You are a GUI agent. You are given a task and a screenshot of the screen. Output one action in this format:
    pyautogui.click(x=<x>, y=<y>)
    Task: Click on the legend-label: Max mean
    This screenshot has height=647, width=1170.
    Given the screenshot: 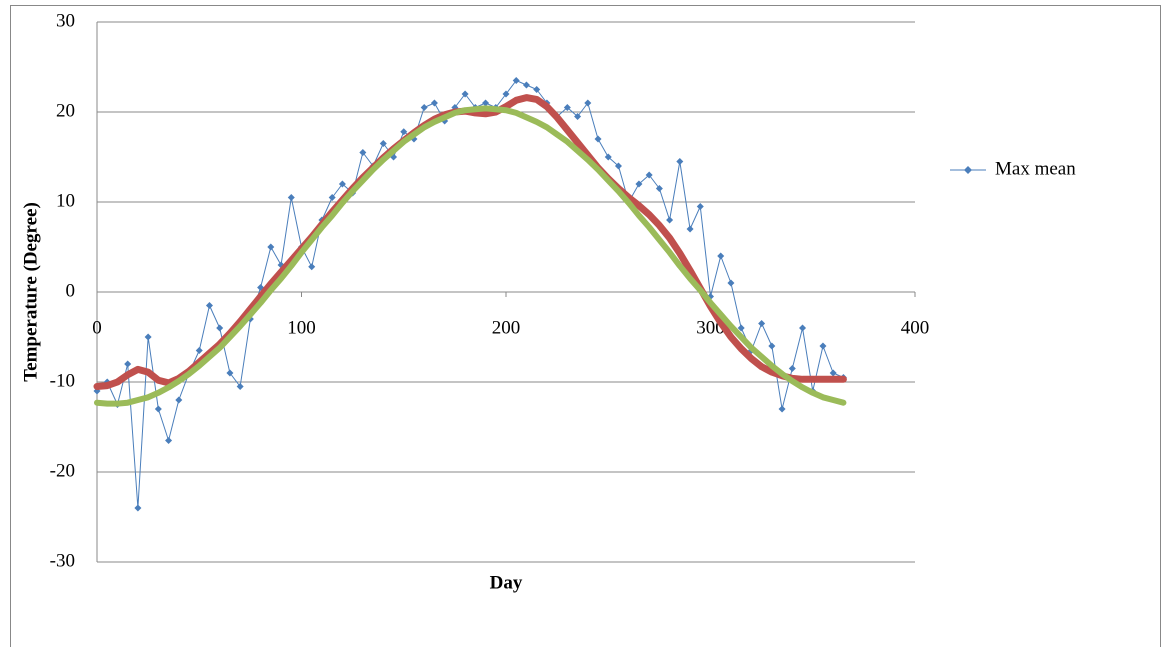 What is the action you would take?
    pyautogui.click(x=1035, y=168)
    